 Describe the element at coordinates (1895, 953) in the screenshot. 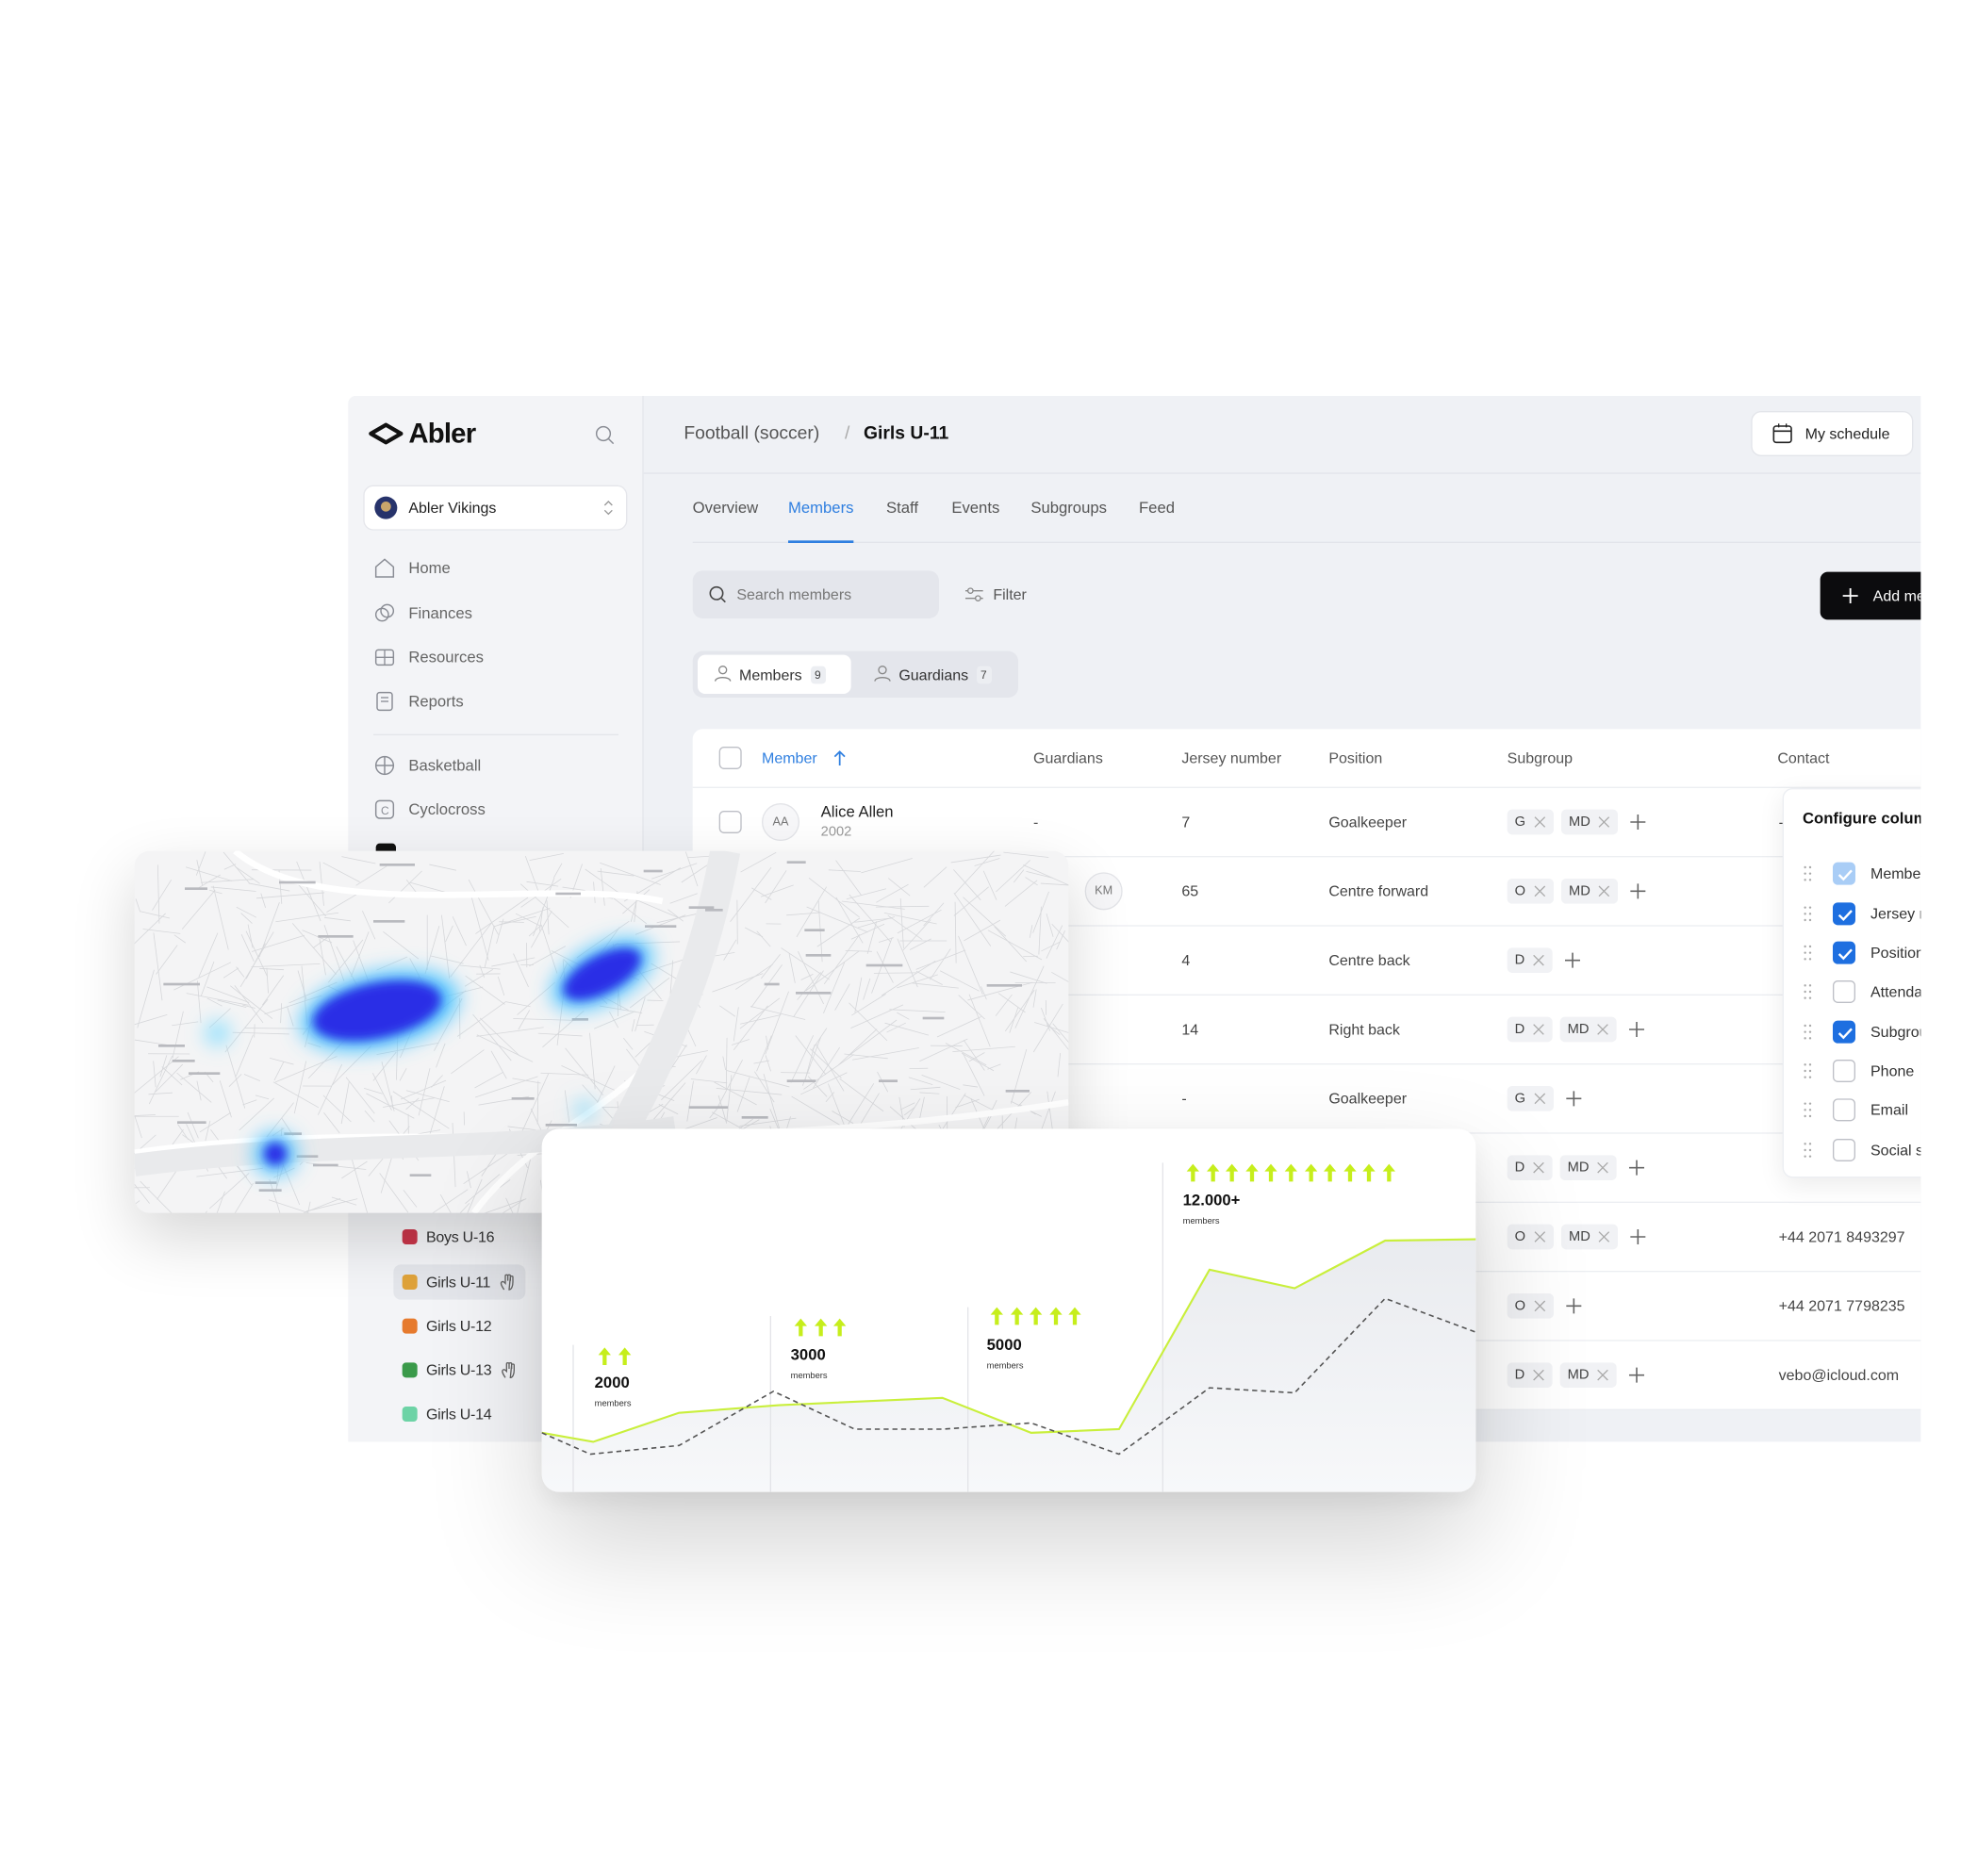

I see `column-option: Position` at that location.